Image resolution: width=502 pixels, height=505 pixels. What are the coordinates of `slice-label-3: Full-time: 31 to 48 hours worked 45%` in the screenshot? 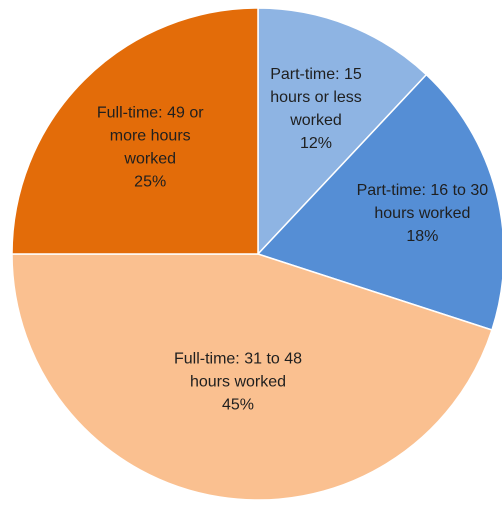 It's located at (238, 381).